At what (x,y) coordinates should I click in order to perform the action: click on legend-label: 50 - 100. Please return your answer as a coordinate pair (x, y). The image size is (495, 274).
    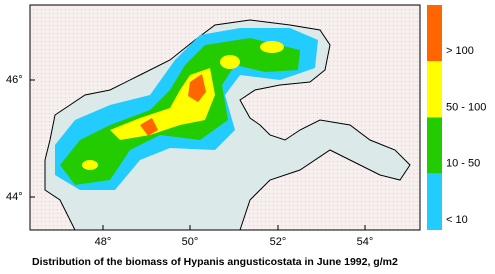
    Looking at the image, I should click on (466, 107).